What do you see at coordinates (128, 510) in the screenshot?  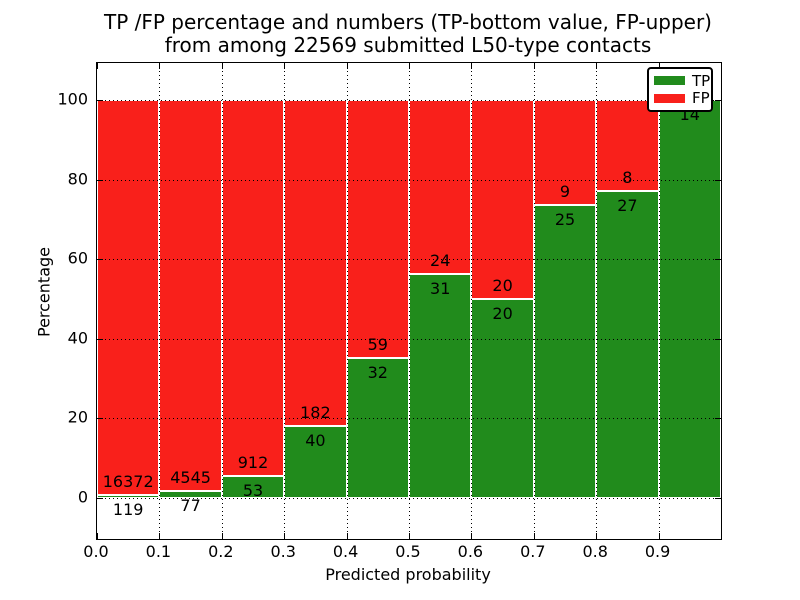 I see `tp-count-label: 119` at bounding box center [128, 510].